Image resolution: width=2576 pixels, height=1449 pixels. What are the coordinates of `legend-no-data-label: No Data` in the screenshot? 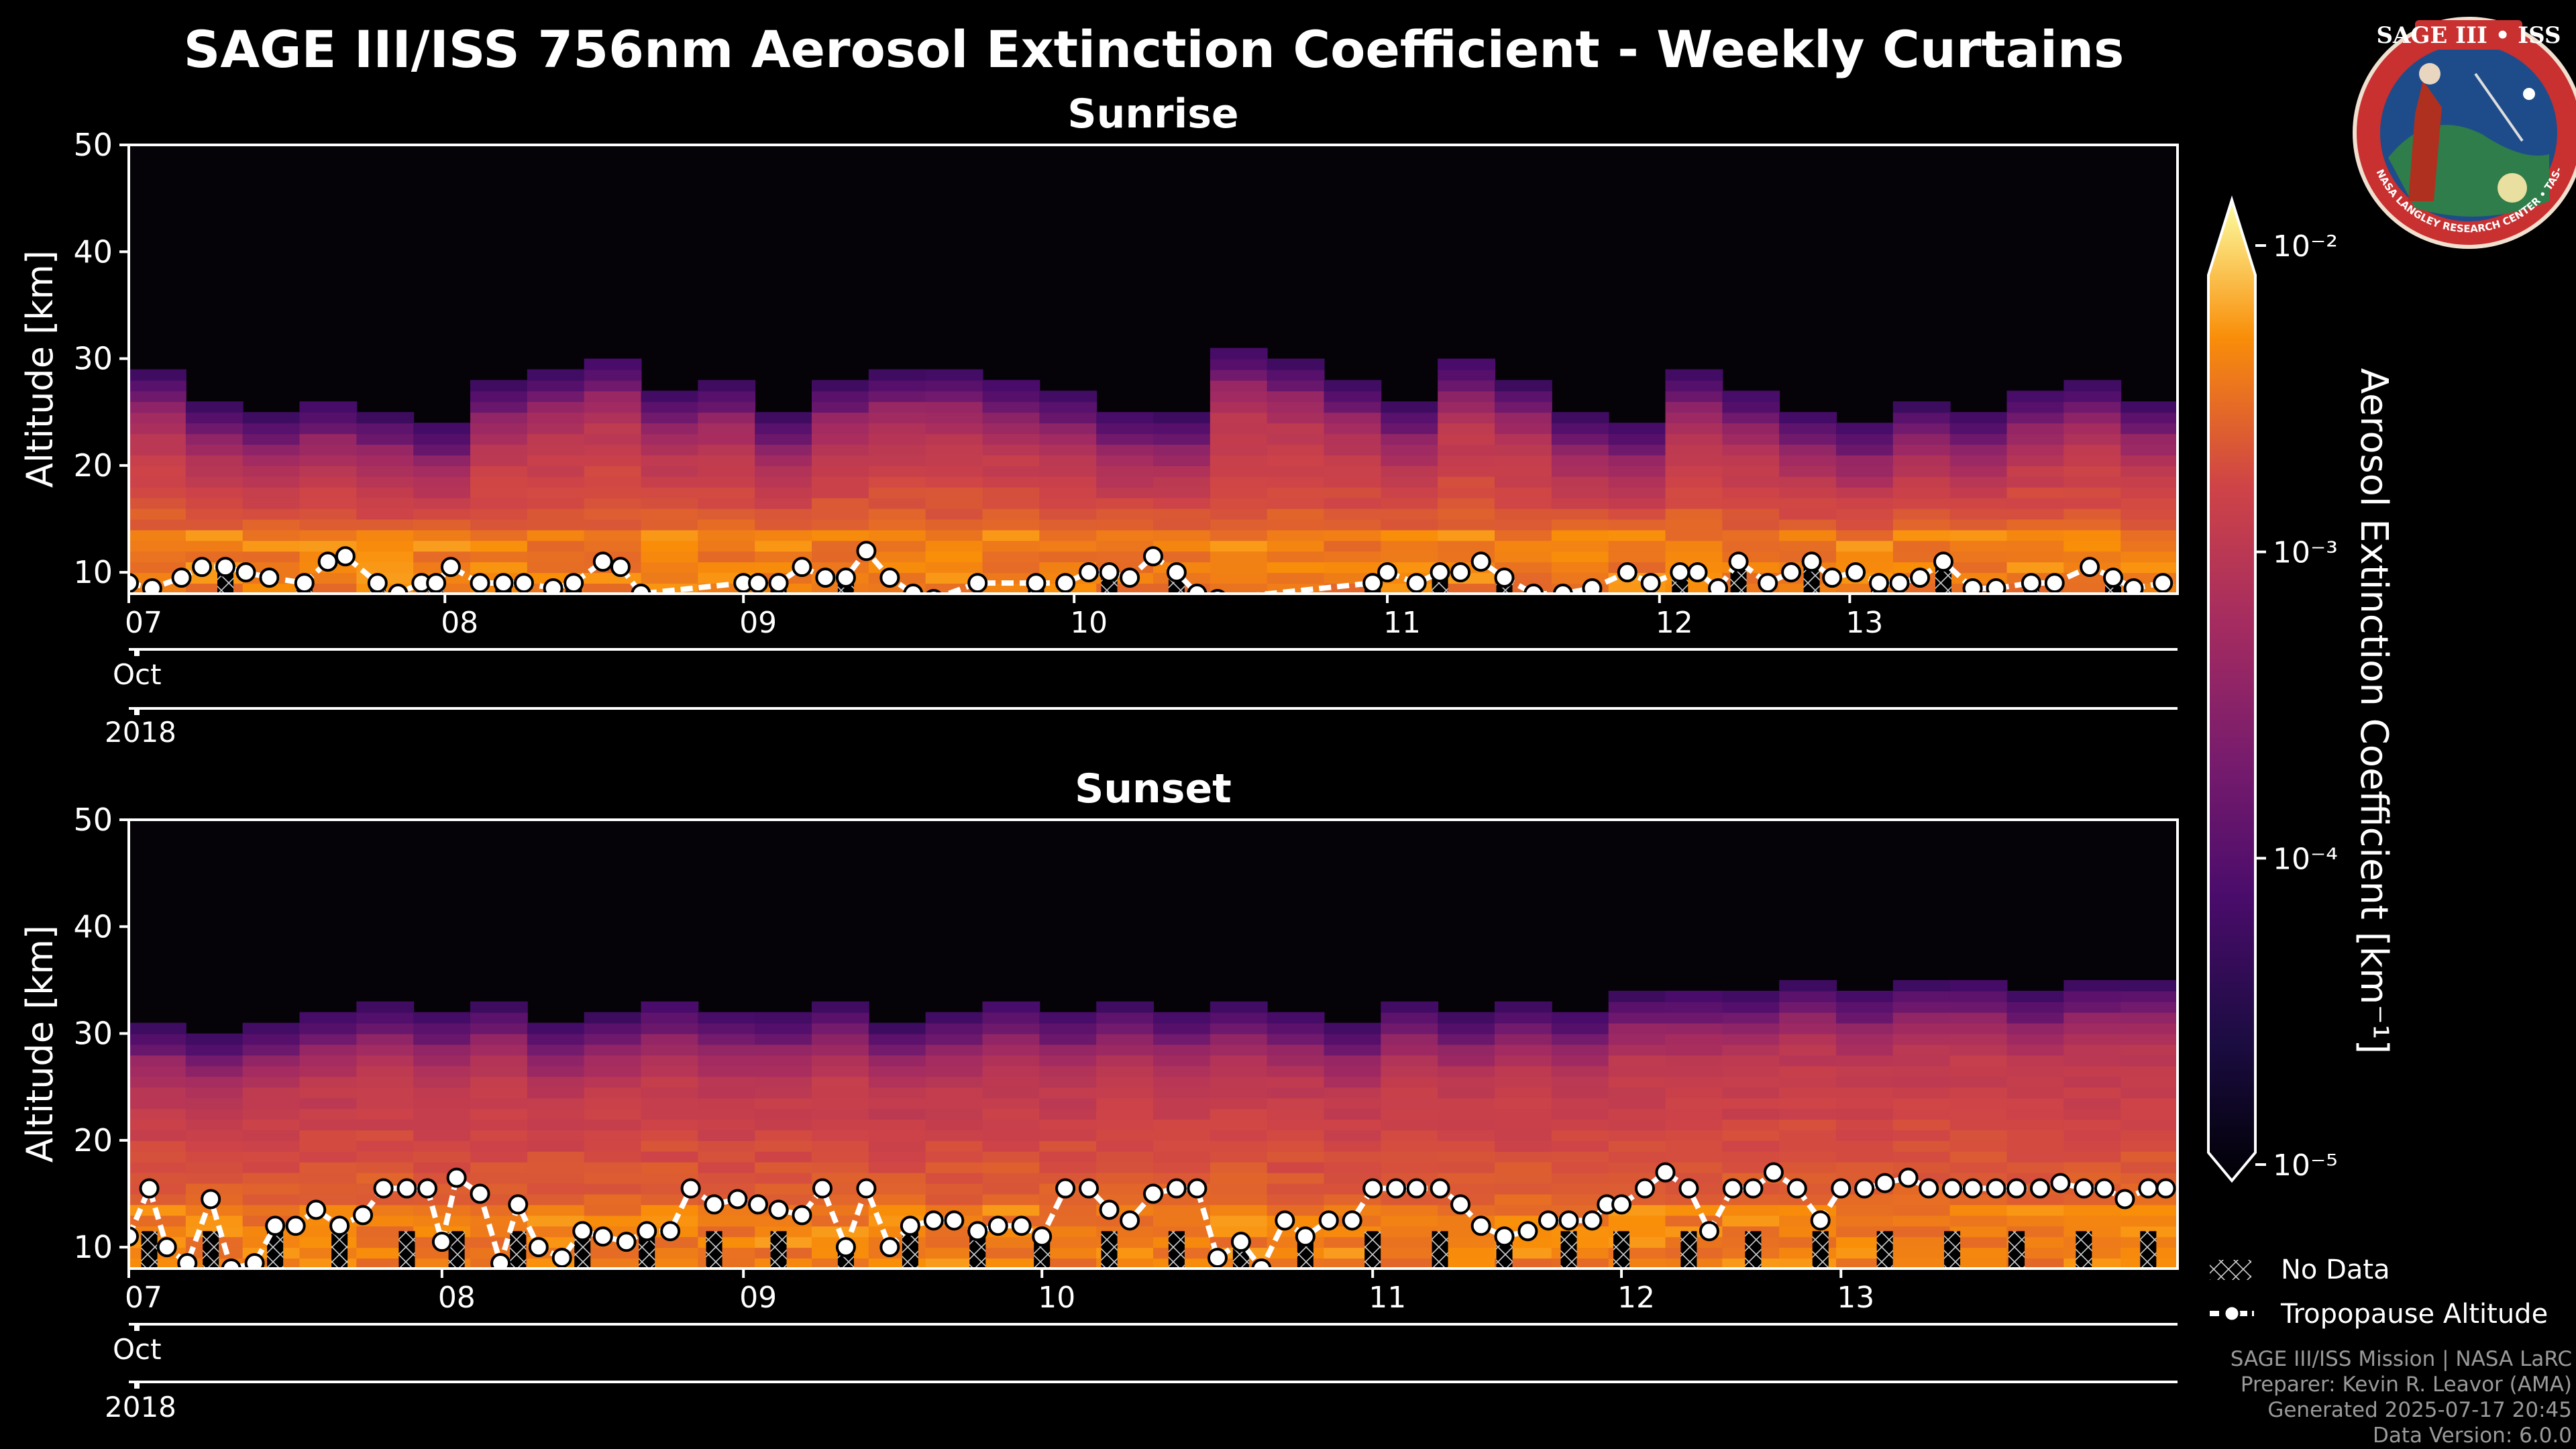 It's located at (2335, 1269).